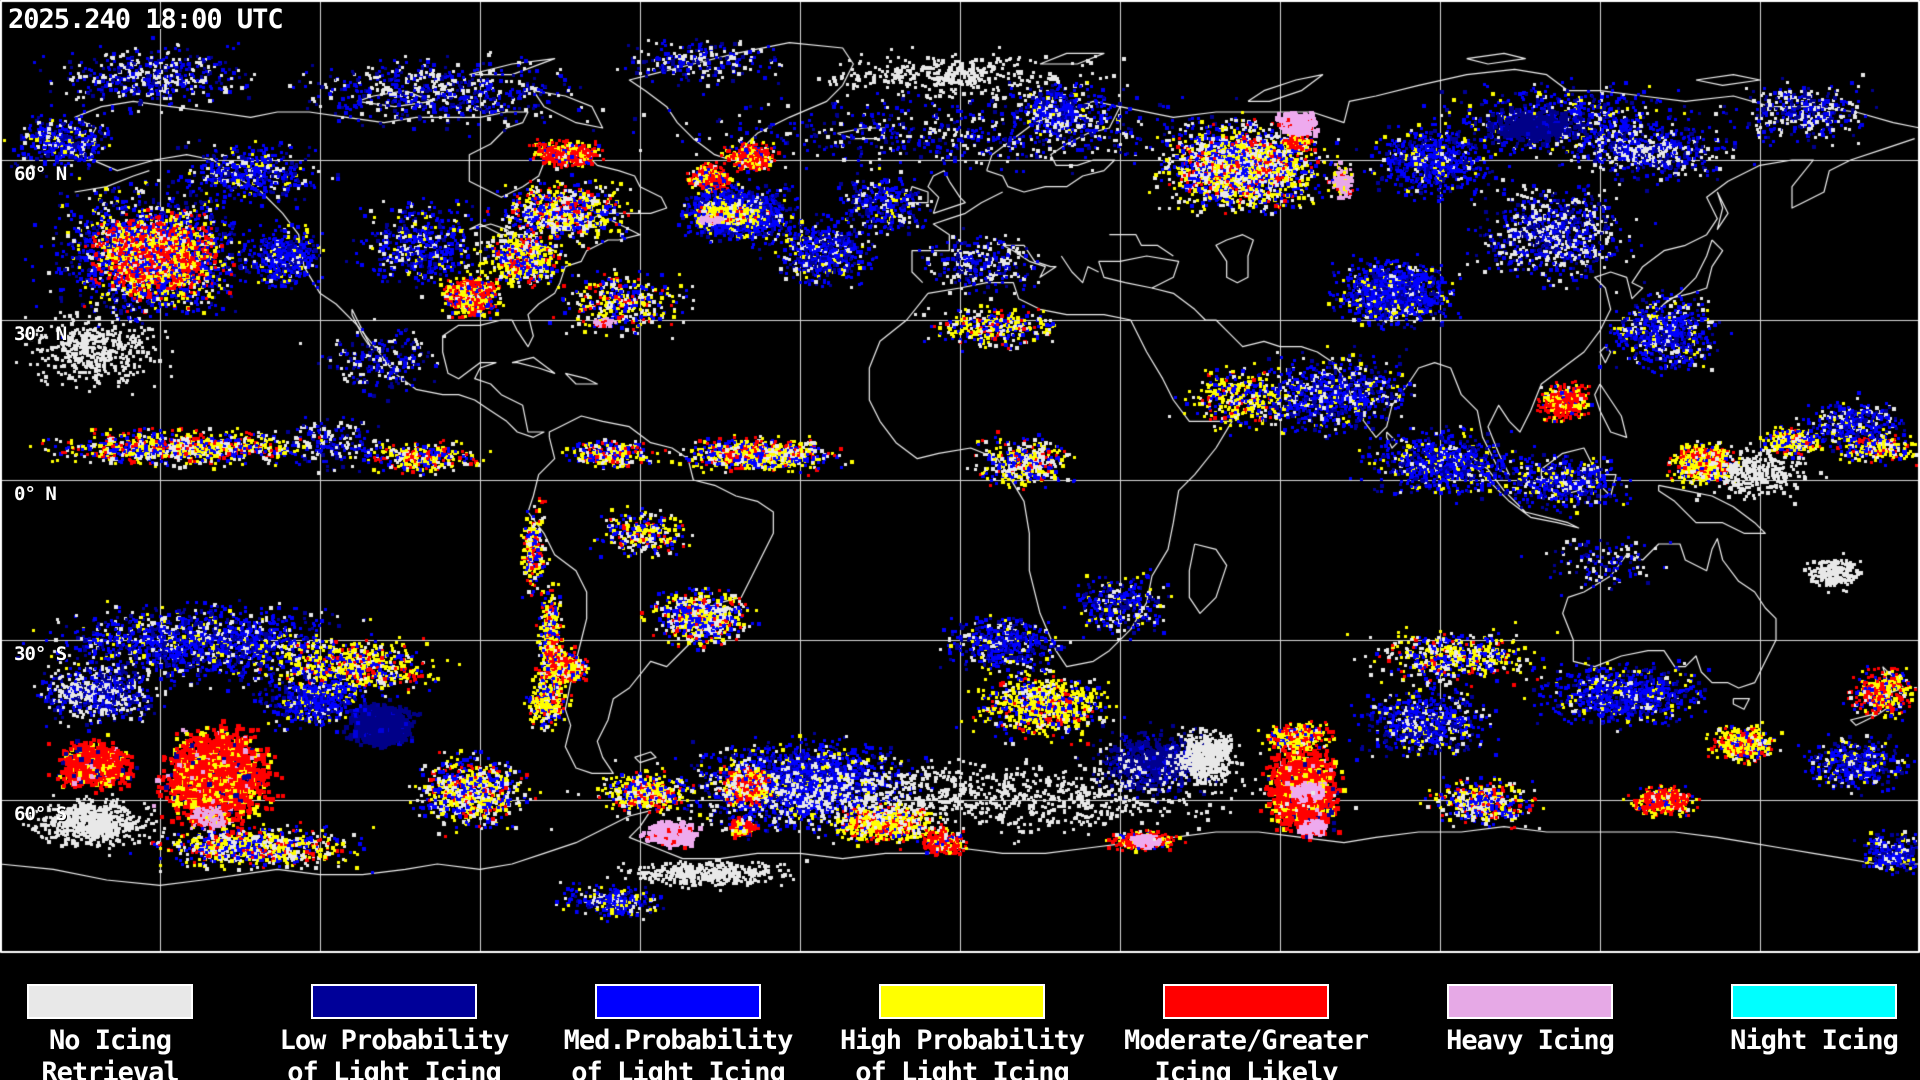  I want to click on lat-label: 30° S, so click(40, 654).